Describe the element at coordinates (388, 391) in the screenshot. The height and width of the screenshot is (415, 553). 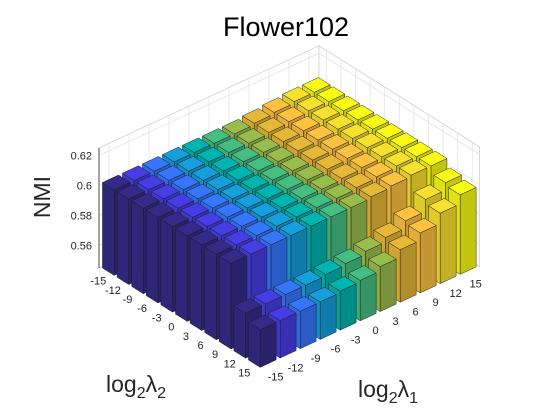
I see `x-axis-label: log2λ1` at that location.